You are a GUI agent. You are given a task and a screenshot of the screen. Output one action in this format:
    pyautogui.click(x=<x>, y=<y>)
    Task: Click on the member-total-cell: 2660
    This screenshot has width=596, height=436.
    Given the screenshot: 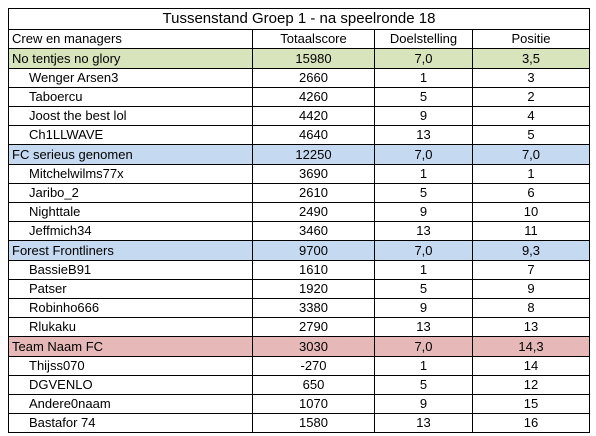 What is the action you would take?
    pyautogui.click(x=313, y=78)
    